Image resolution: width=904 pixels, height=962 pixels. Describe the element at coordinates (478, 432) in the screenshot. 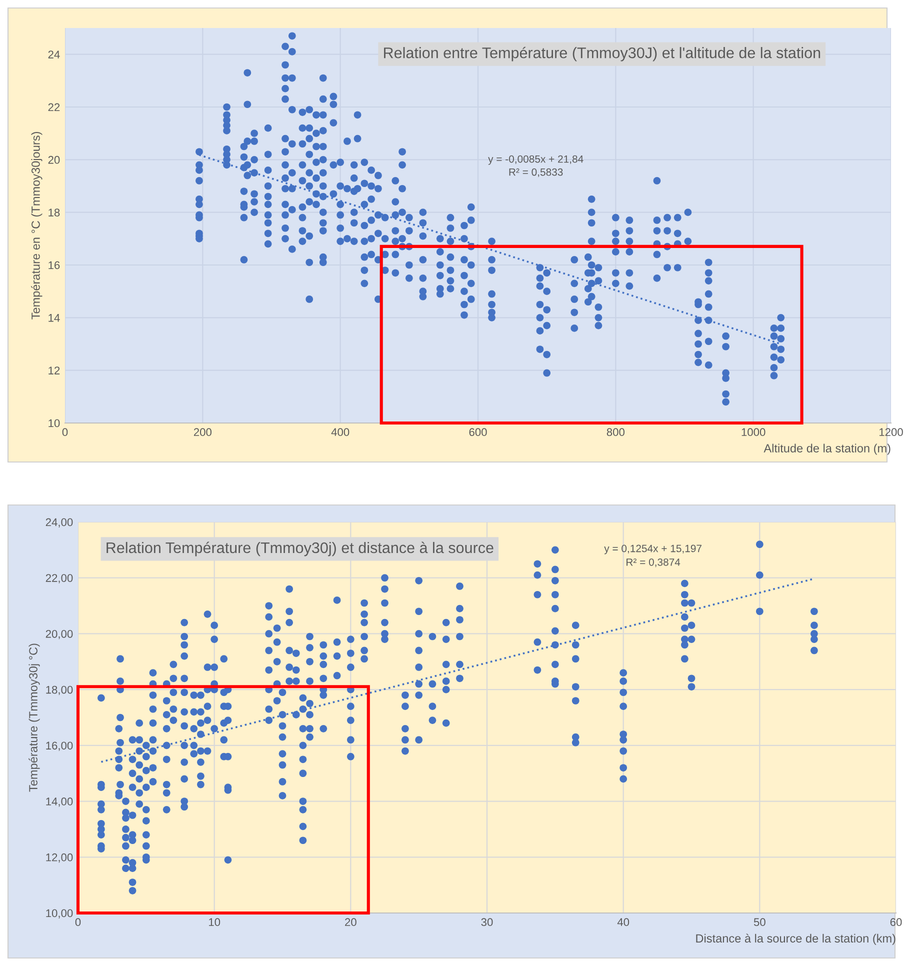

I see `x-tick-label: 600` at that location.